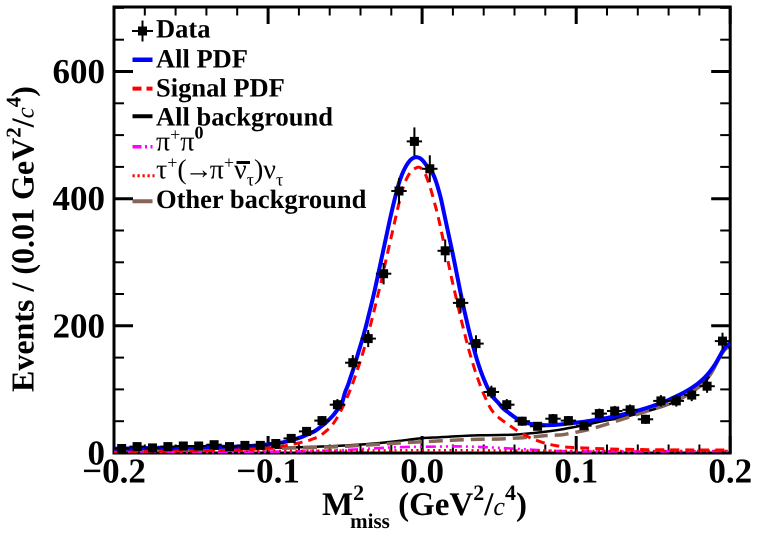 This screenshot has height=538, width=762. Describe the element at coordinates (79, 198) in the screenshot. I see `svg-text: 400` at that location.